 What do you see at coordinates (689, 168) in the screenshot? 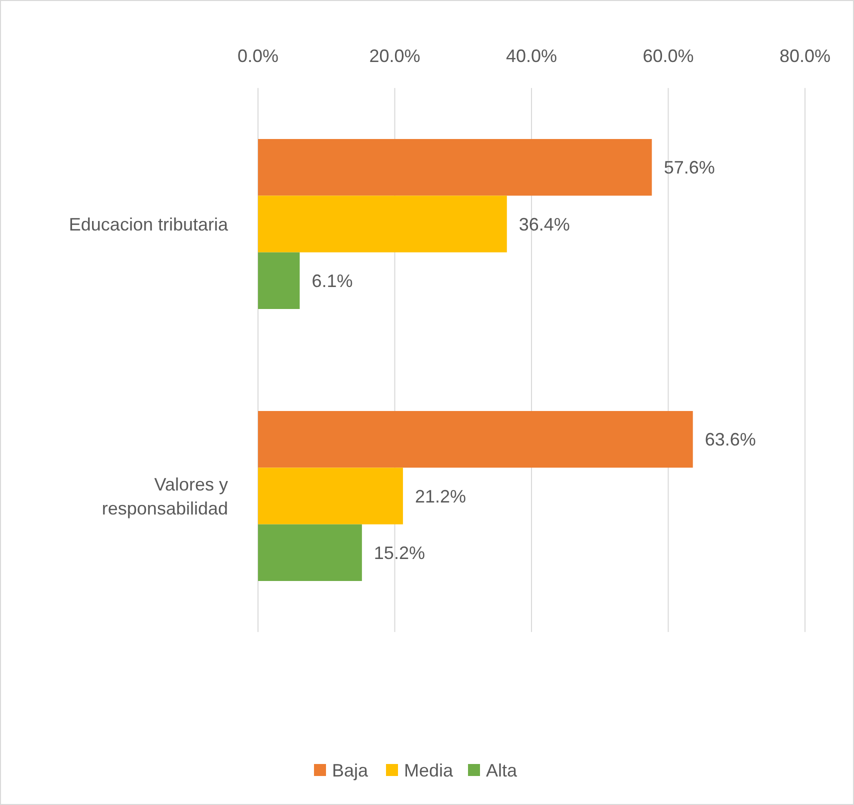
I see `data-label: 57.6%` at bounding box center [689, 168].